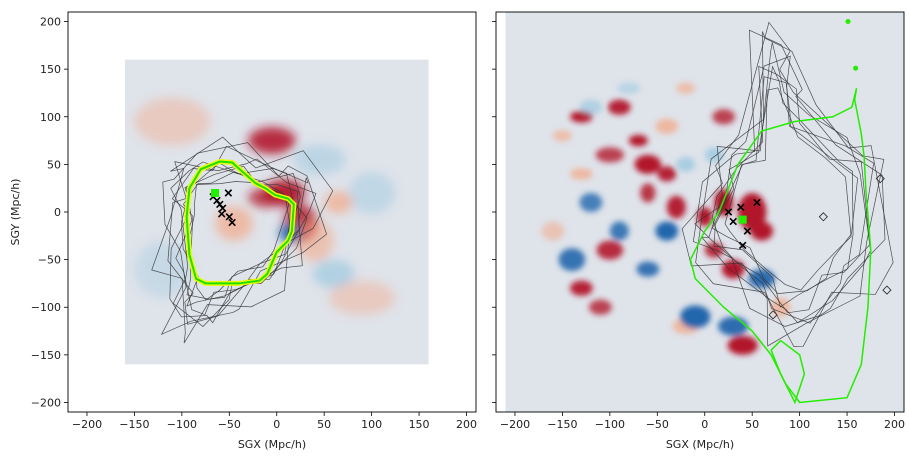 This screenshot has width=909, height=465. Describe the element at coordinates (46, 355) in the screenshot. I see `y-tick-label: −150` at that location.